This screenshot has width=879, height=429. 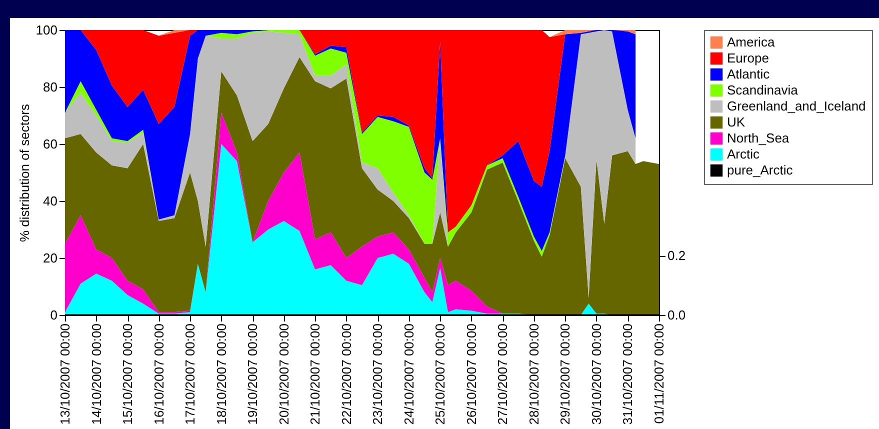 I want to click on x-tick-label: 30/10/2007 00:00, so click(x=596, y=374).